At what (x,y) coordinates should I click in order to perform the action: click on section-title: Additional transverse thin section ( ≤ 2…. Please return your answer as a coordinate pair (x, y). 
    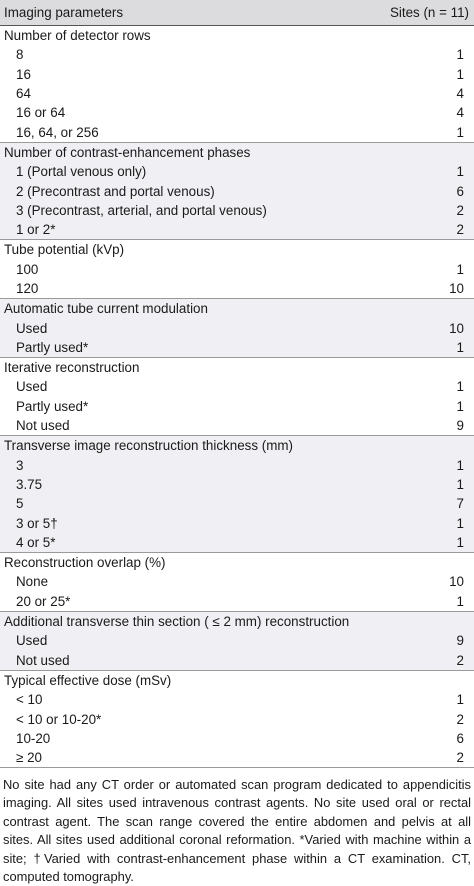
    Looking at the image, I should click on (237, 621).